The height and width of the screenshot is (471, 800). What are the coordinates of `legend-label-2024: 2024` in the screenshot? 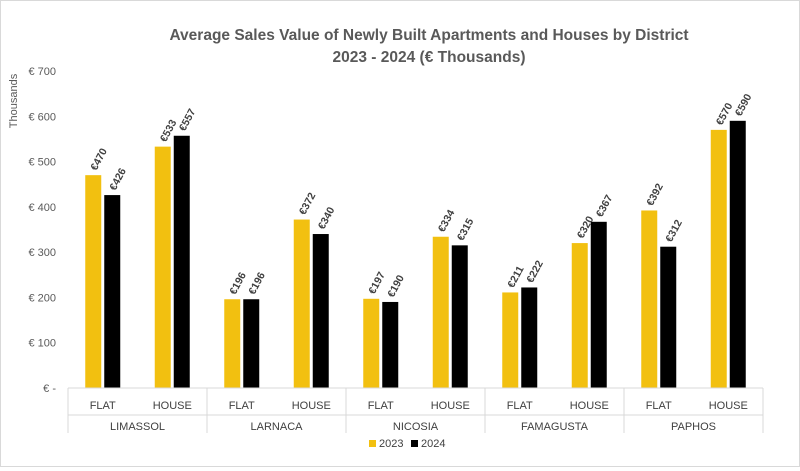 It's located at (433, 444).